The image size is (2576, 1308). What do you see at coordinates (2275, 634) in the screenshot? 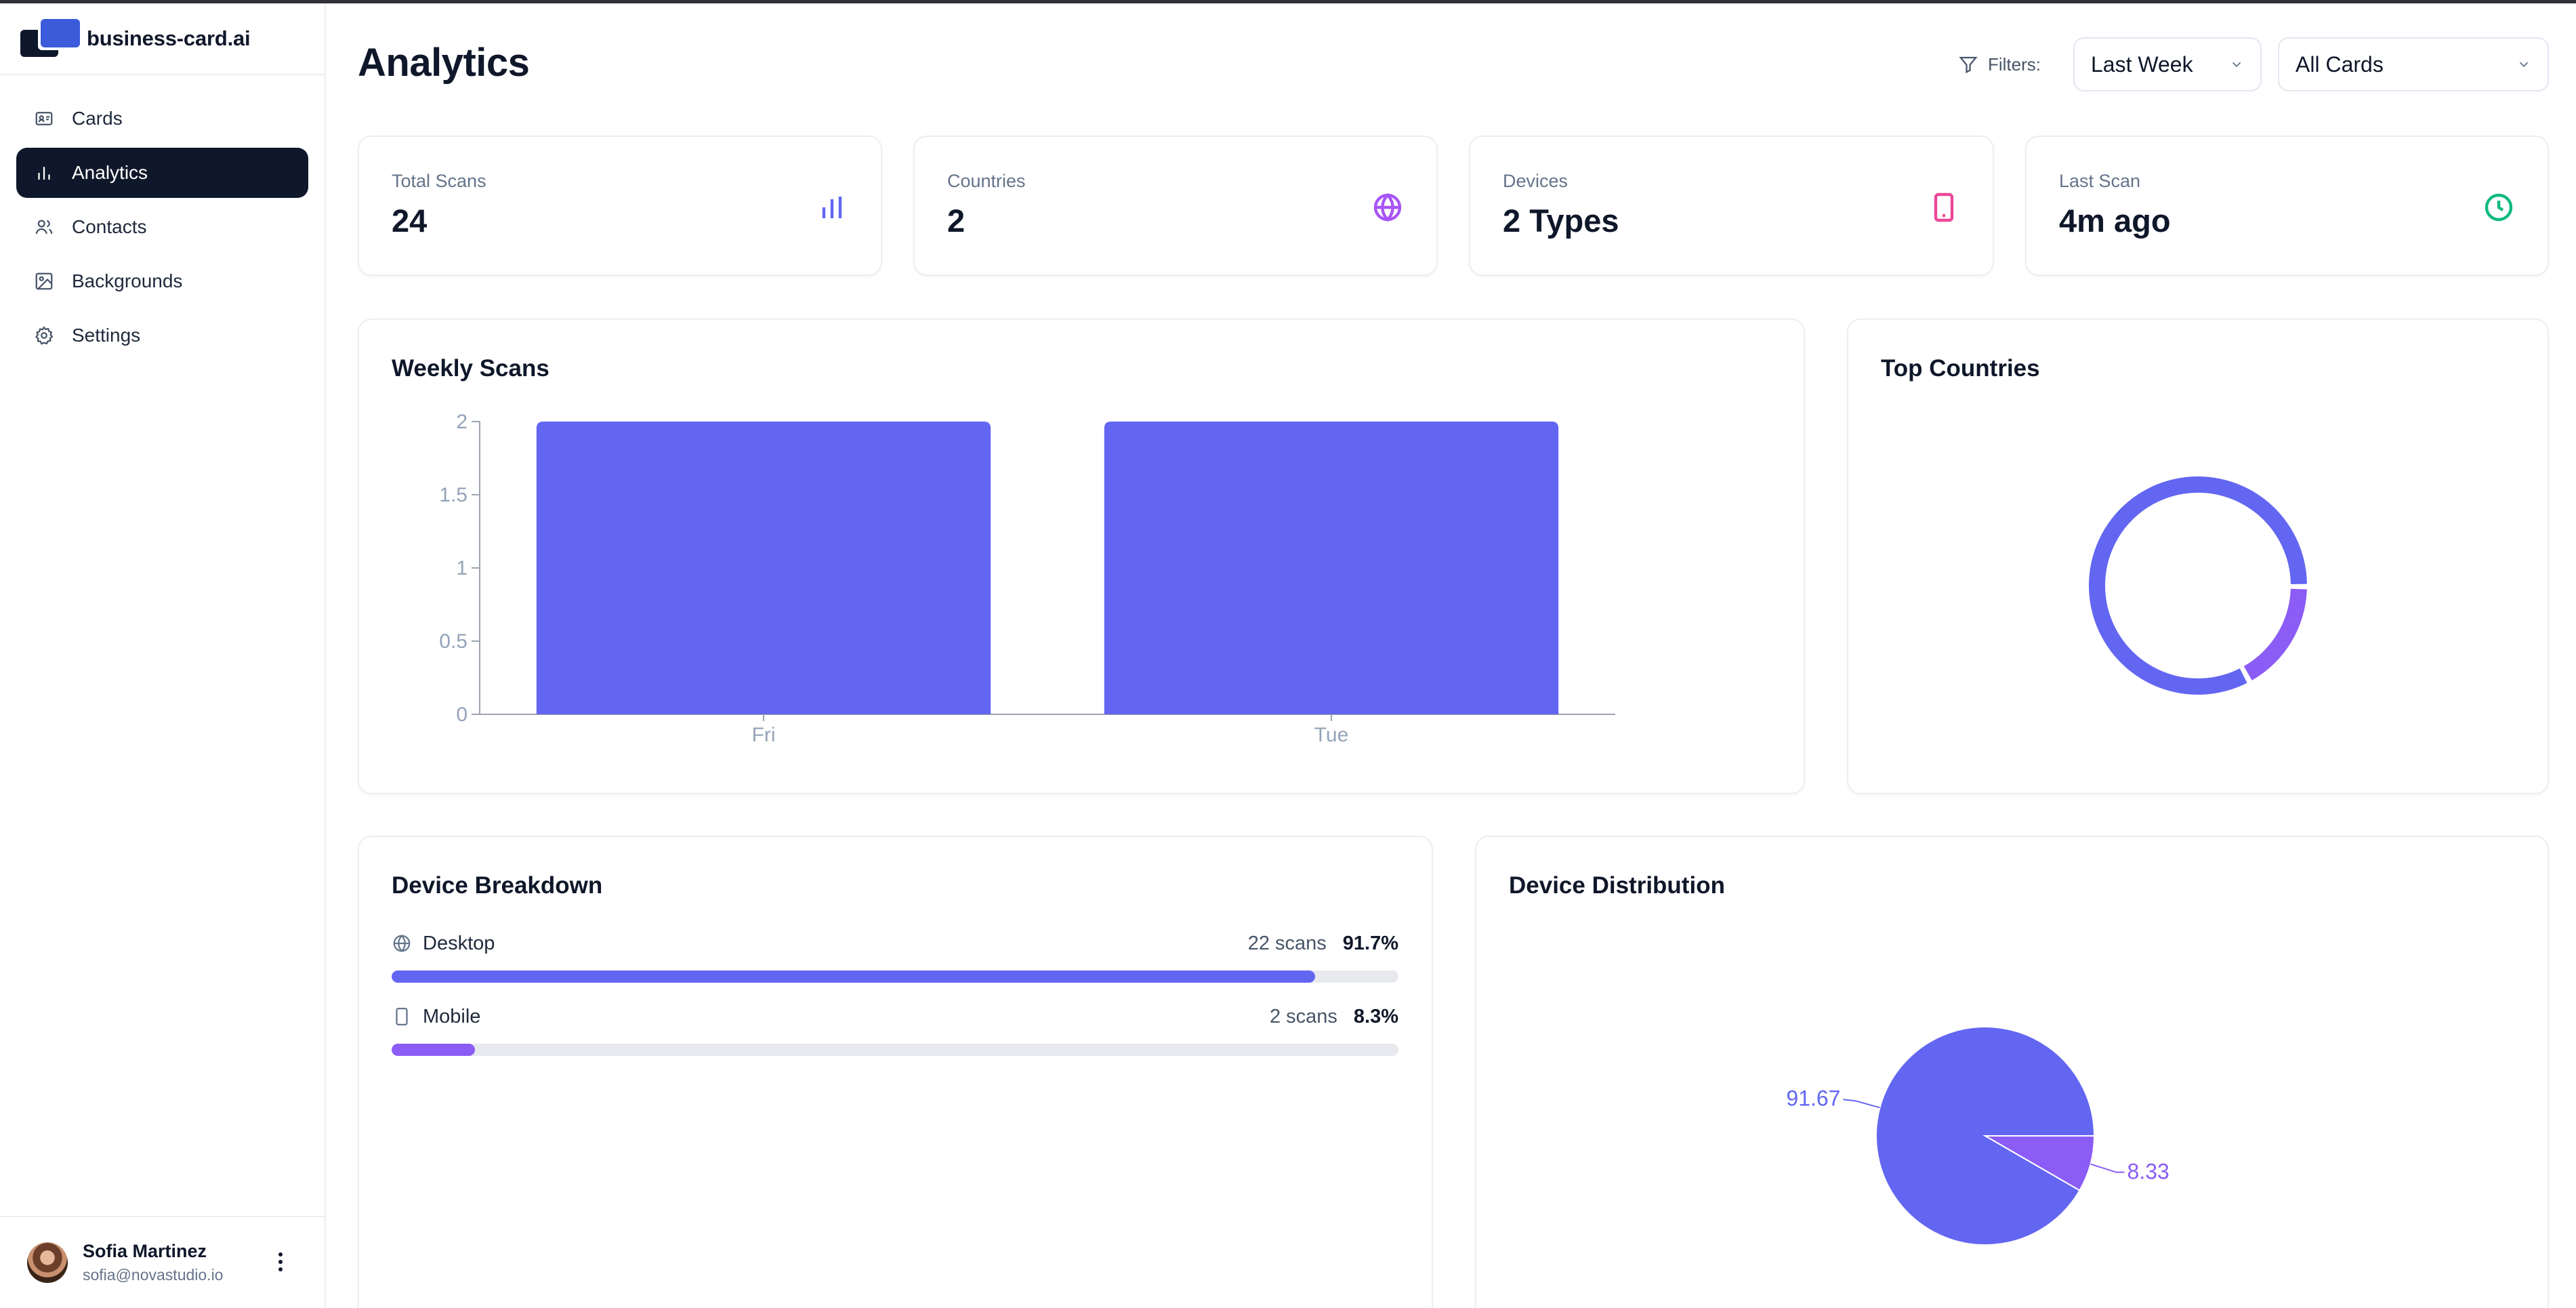
I see `donut-slice` at bounding box center [2275, 634].